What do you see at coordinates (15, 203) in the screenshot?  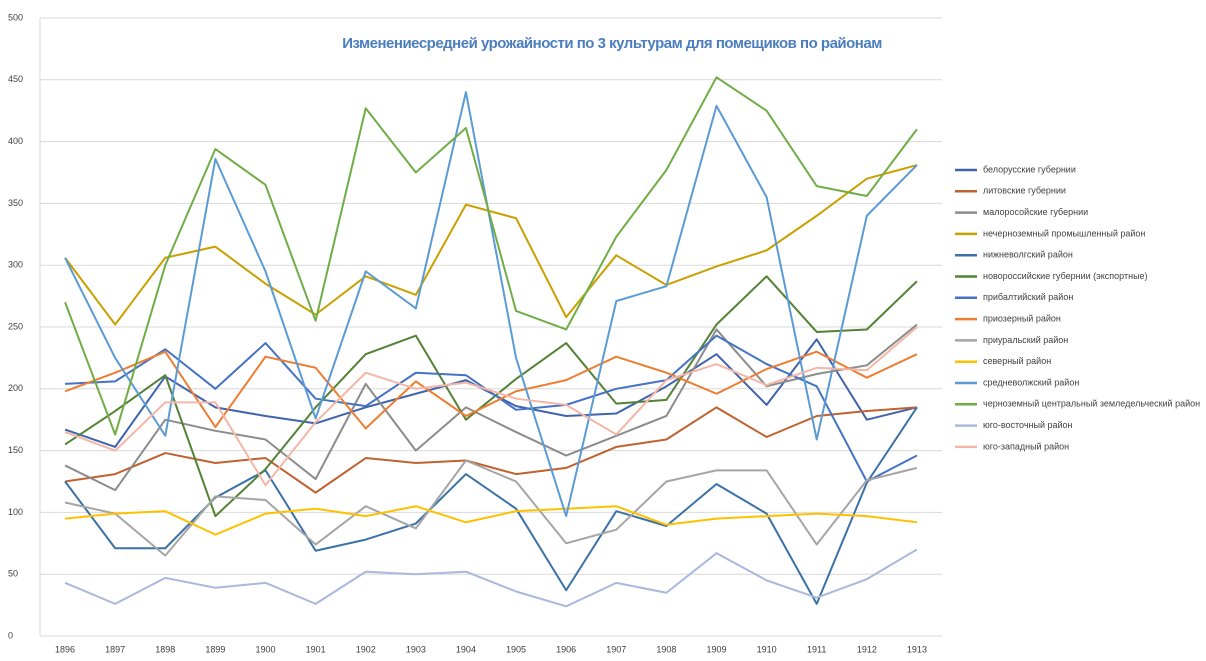 I see `y-tick-label: 350` at bounding box center [15, 203].